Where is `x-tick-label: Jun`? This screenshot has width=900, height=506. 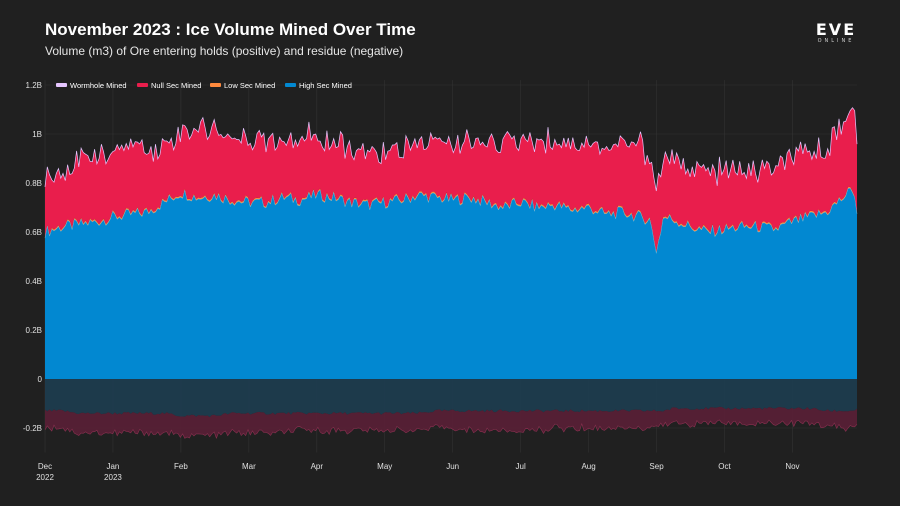 x-tick-label: Jun is located at coordinates (452, 466).